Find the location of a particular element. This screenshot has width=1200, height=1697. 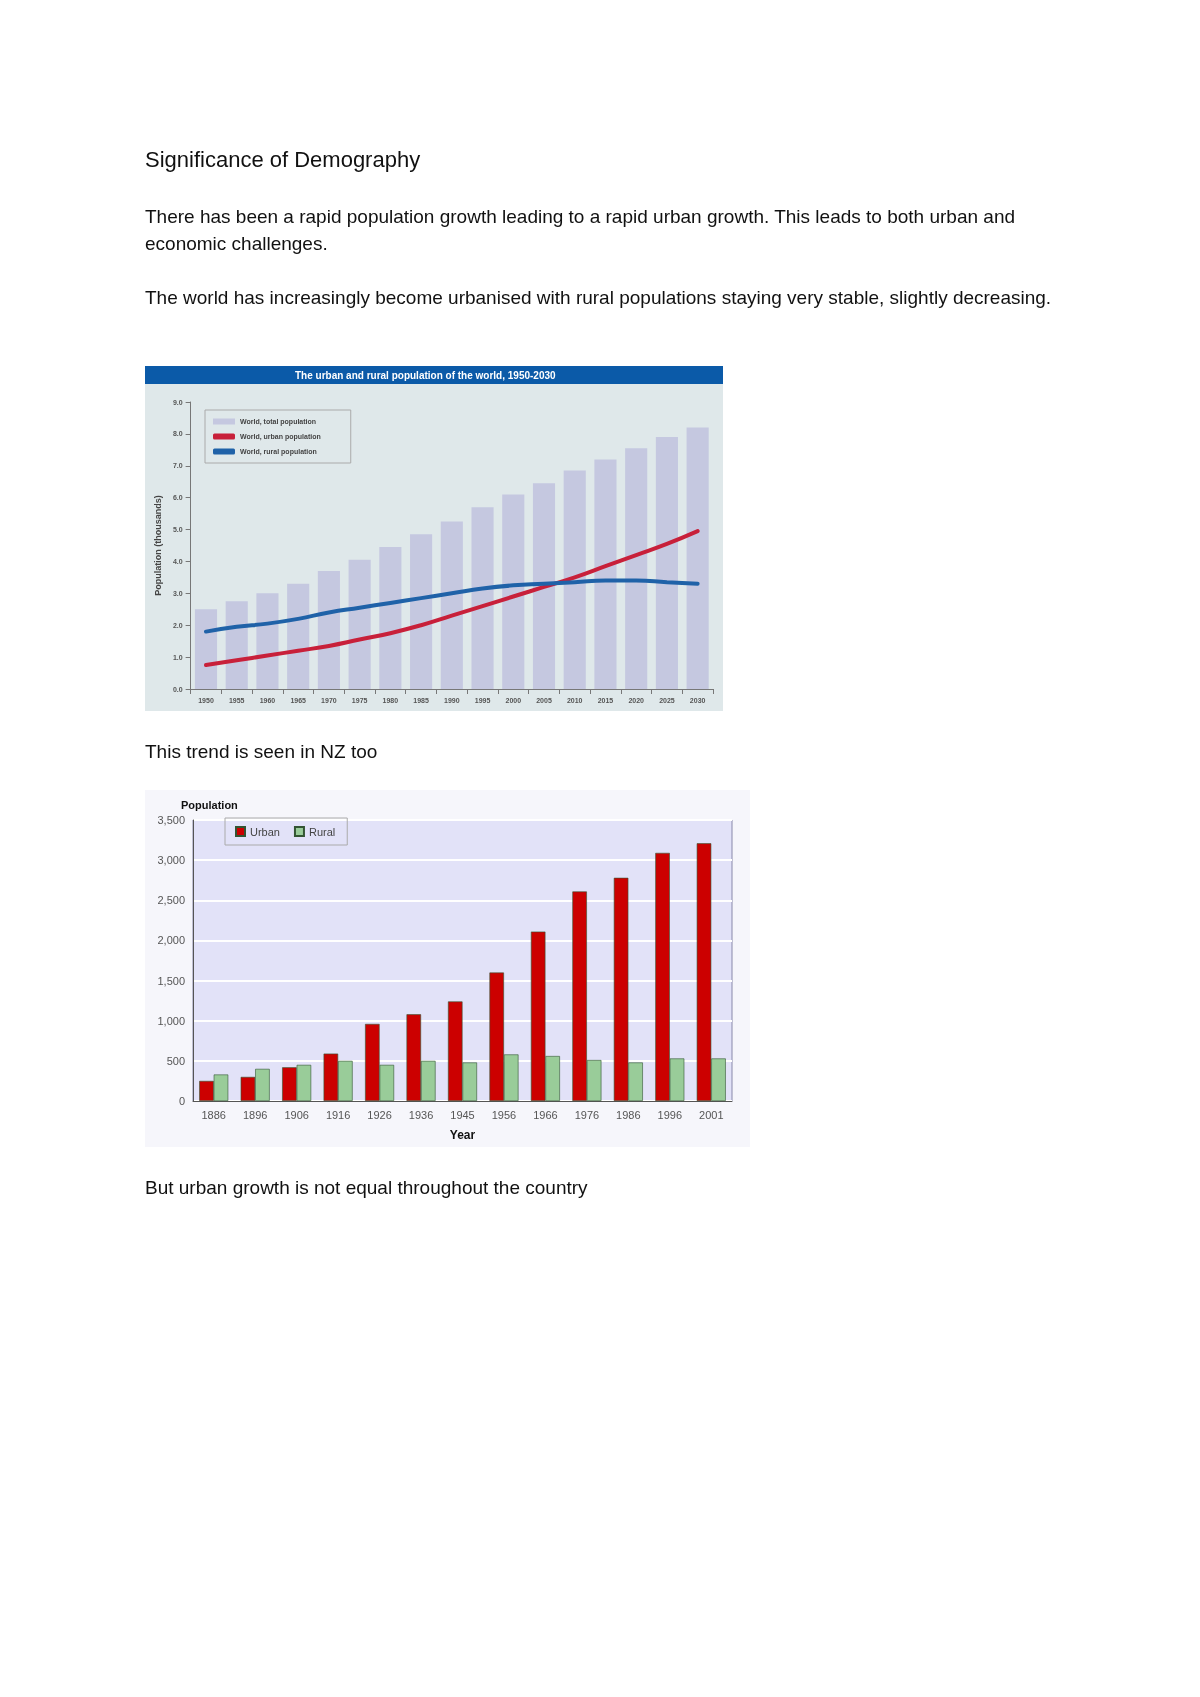

y-axis-title: Population (thousands) is located at coordinates (157, 545).